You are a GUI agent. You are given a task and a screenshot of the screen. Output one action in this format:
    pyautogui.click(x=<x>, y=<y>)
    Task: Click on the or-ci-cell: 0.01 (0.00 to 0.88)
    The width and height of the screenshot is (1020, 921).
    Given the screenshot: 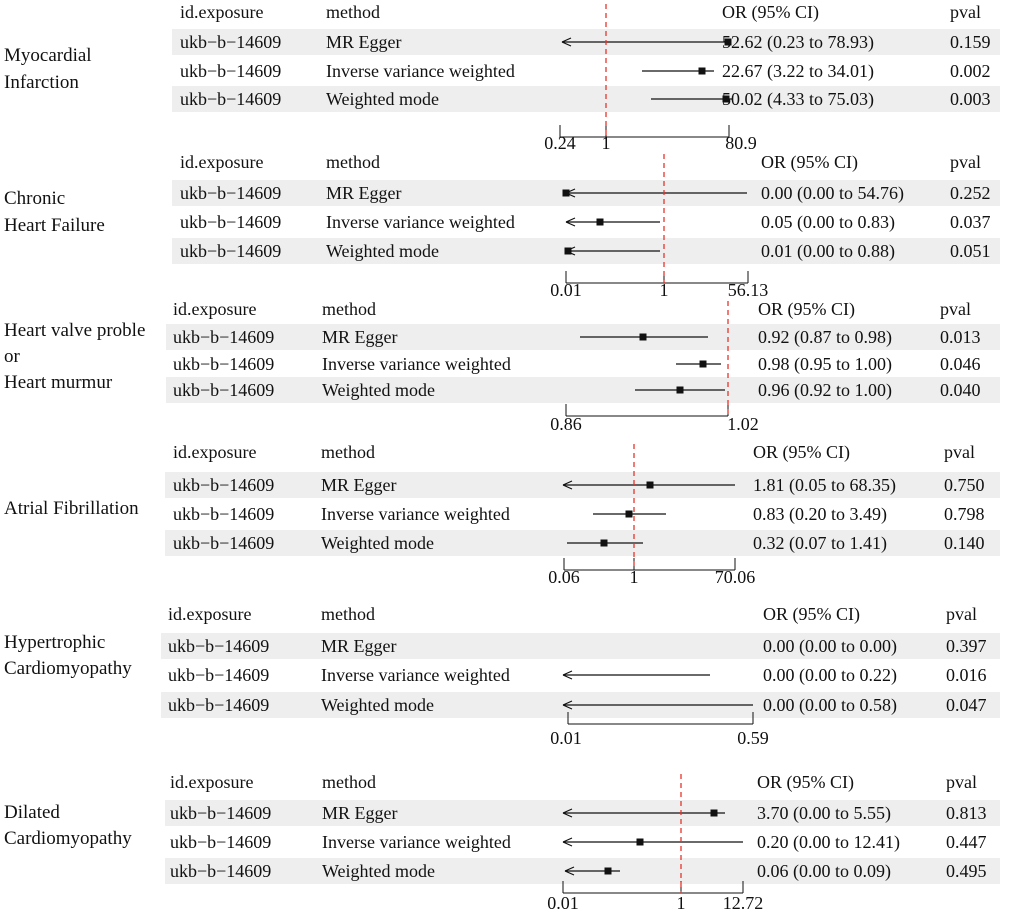 What is the action you would take?
    pyautogui.click(x=828, y=251)
    